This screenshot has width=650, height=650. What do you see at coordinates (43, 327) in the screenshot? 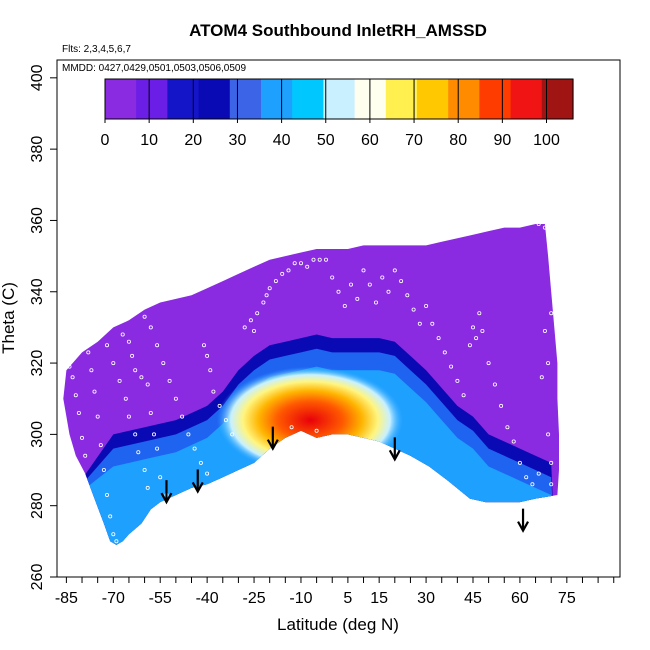
I see `y-axis: 260 280 300 320 340 360 380 400` at bounding box center [43, 327].